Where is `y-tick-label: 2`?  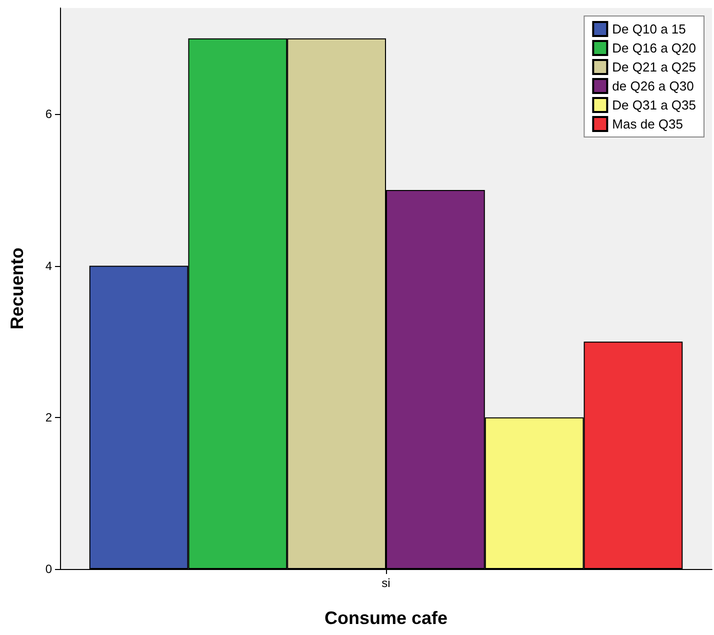
y-tick-label: 2 is located at coordinates (48, 417).